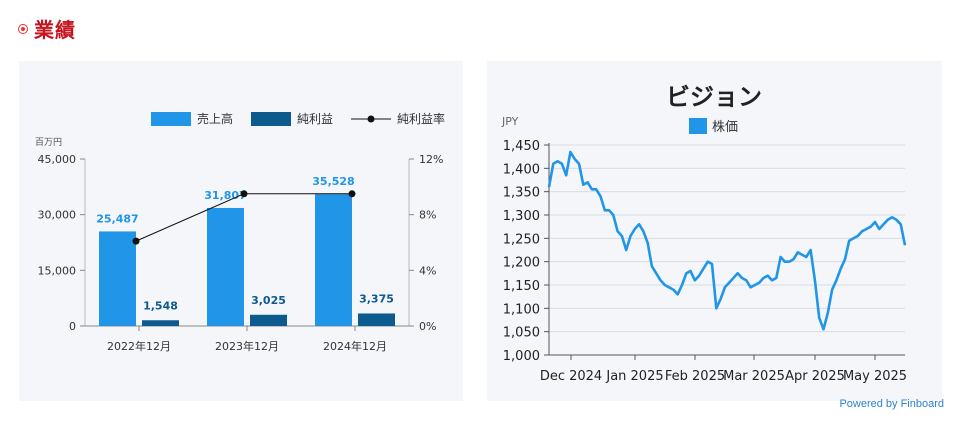  What do you see at coordinates (521, 146) in the screenshot?
I see `y-tick-label: 1,450` at bounding box center [521, 146].